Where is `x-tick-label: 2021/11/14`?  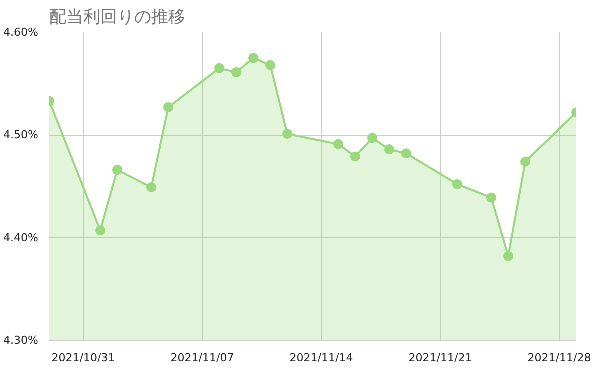
x-tick-label: 2021/11/14 is located at coordinates (322, 358).